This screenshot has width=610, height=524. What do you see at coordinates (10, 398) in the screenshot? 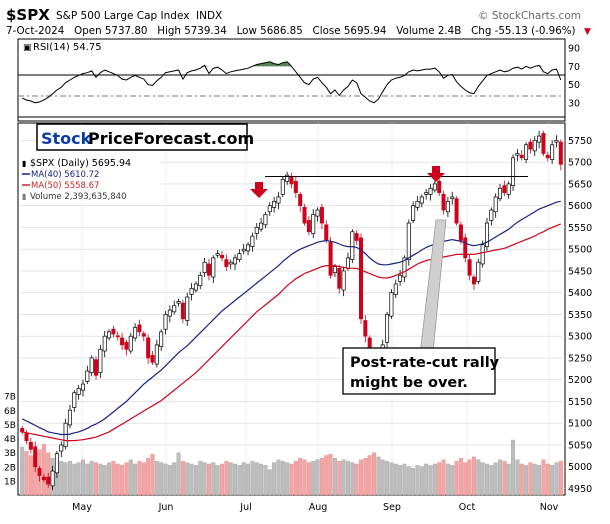
I see `volume-tick-label: 7B` at bounding box center [10, 398].